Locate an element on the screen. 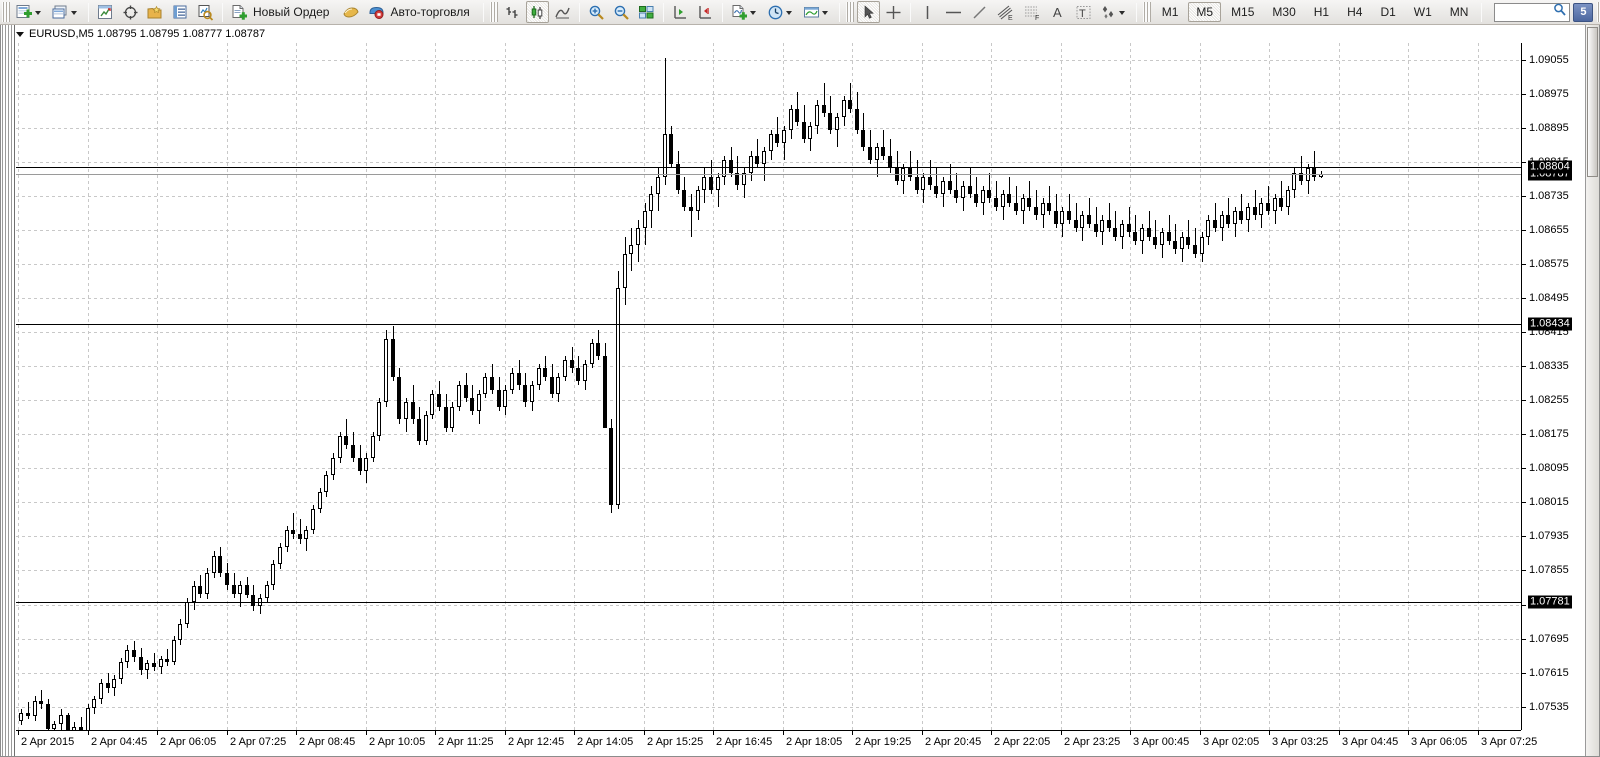  cursor-arrow-button is located at coordinates (868, 12).